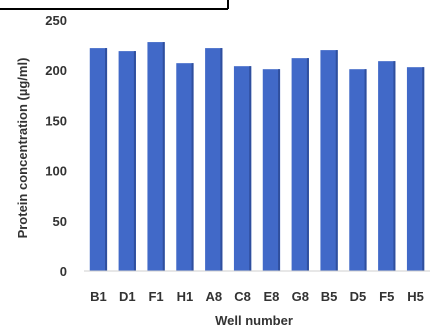 This screenshot has width=434, height=329. I want to click on bar-e8, so click(271, 170).